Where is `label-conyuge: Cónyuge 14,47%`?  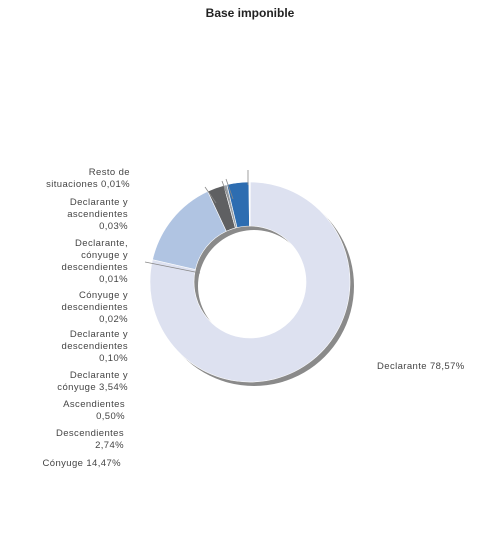
label-conyuge: Cónyuge 14,47% is located at coordinates (81, 463).